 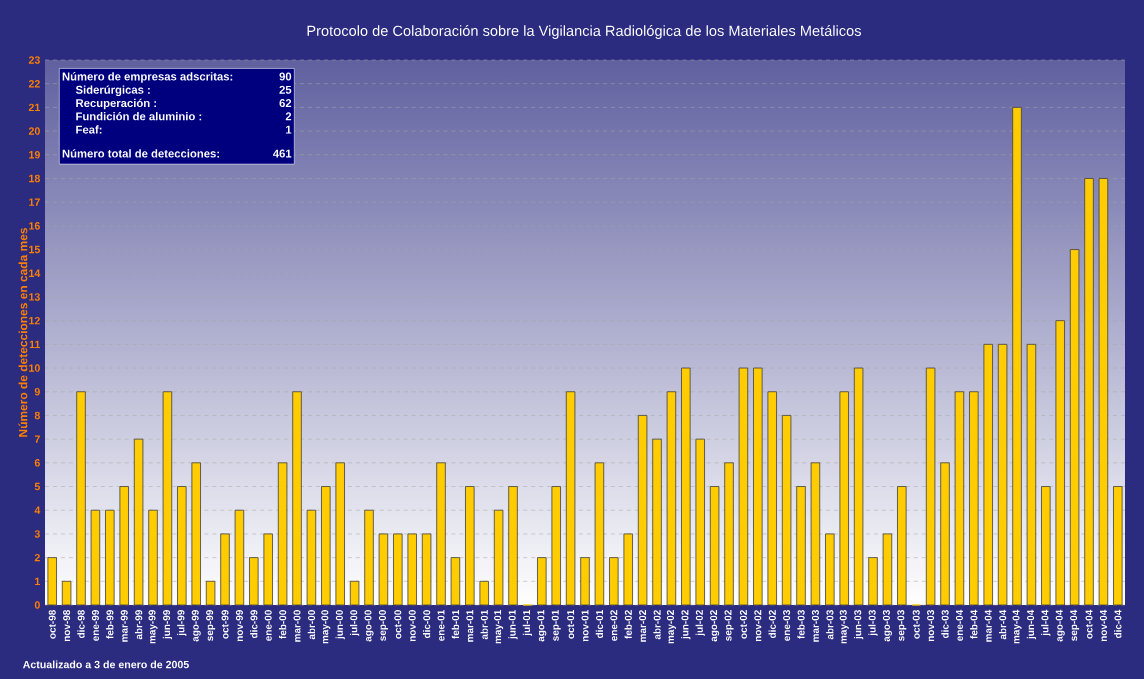 What do you see at coordinates (830, 625) in the screenshot?
I see `x-tick-label: abr-03` at bounding box center [830, 625].